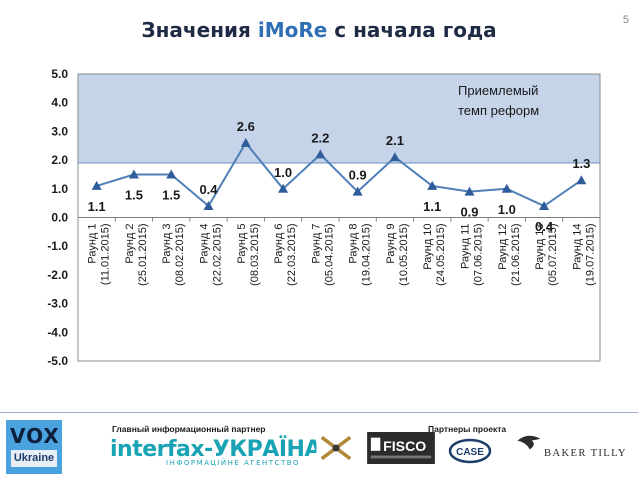 The height and width of the screenshot is (479, 638). I want to click on footer-divider, so click(319, 412).